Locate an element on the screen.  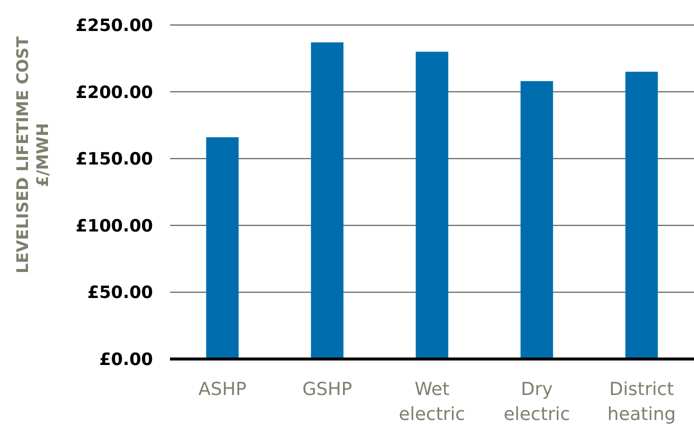
x-tick-label: Dry electric is located at coordinates (537, 402).